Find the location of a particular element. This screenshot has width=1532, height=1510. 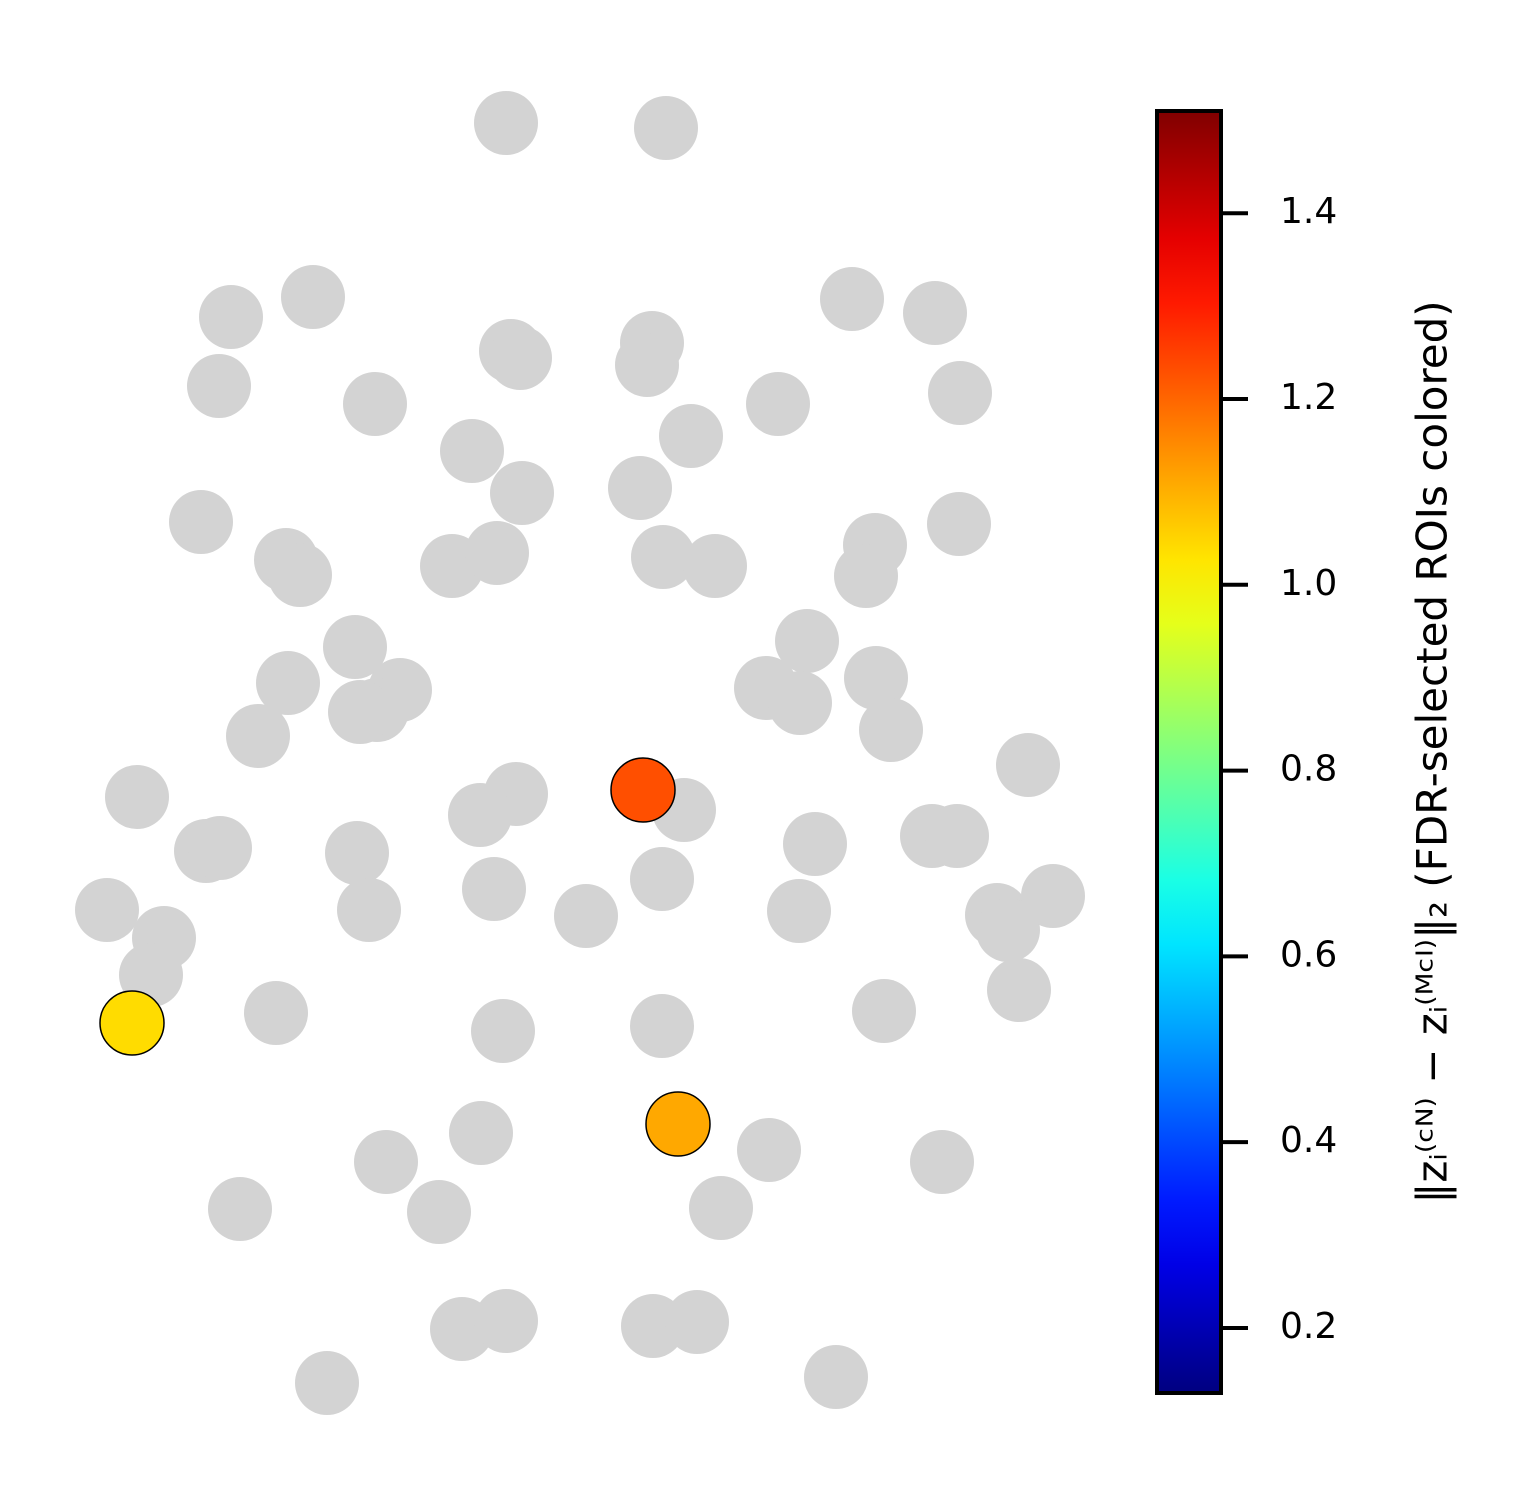

colorbar-tick-label: 1.4 is located at coordinates (1308, 211).